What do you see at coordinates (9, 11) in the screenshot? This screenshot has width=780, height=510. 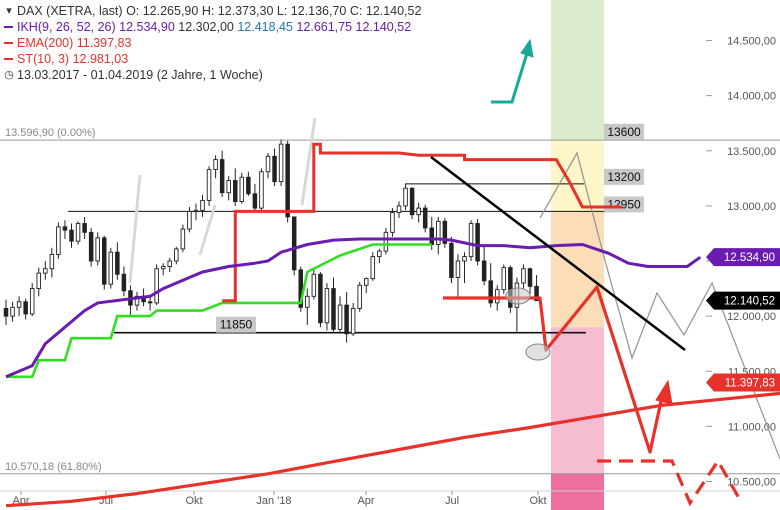 I see `dropdown-icon: ▾` at bounding box center [9, 11].